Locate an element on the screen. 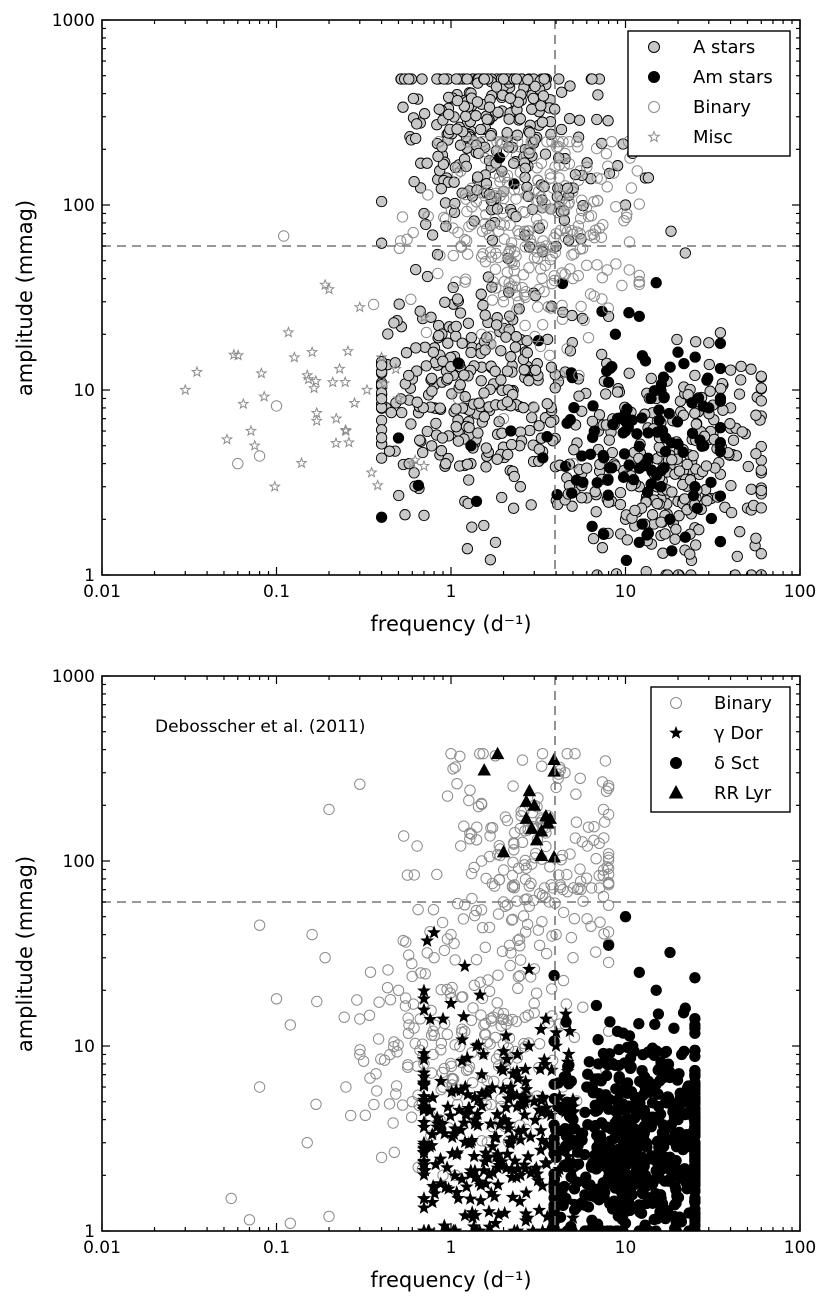 Image resolution: width=830 pixels, height=1305 pixels. point-rr-lyr is located at coordinates (526, 817).